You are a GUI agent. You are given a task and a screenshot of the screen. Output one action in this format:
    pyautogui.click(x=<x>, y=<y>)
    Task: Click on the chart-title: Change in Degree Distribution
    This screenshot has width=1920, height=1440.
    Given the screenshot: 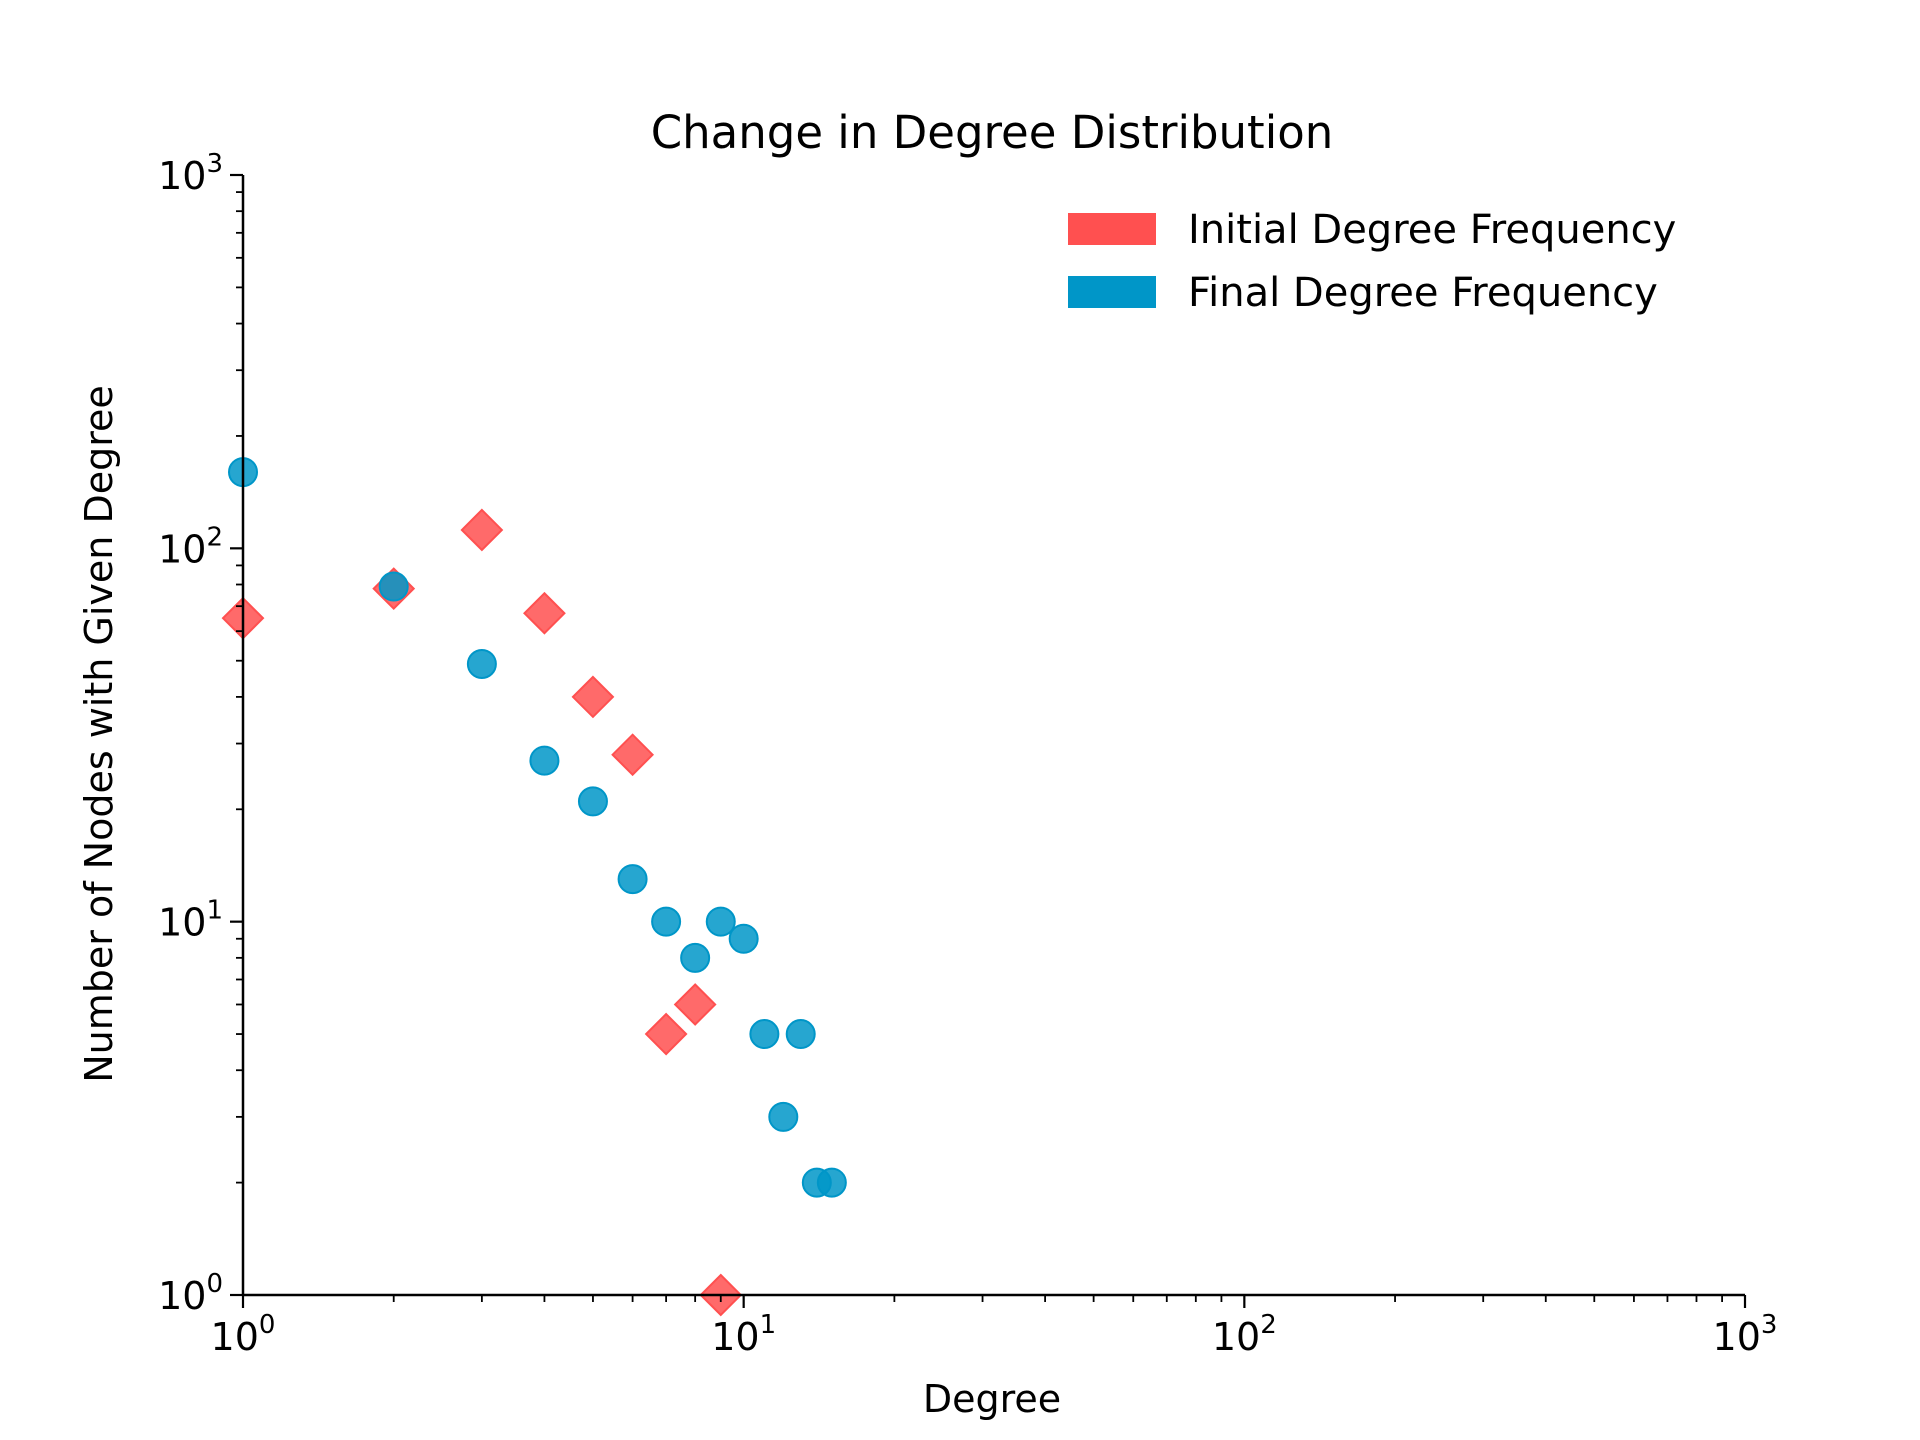 What is the action you would take?
    pyautogui.click(x=992, y=132)
    